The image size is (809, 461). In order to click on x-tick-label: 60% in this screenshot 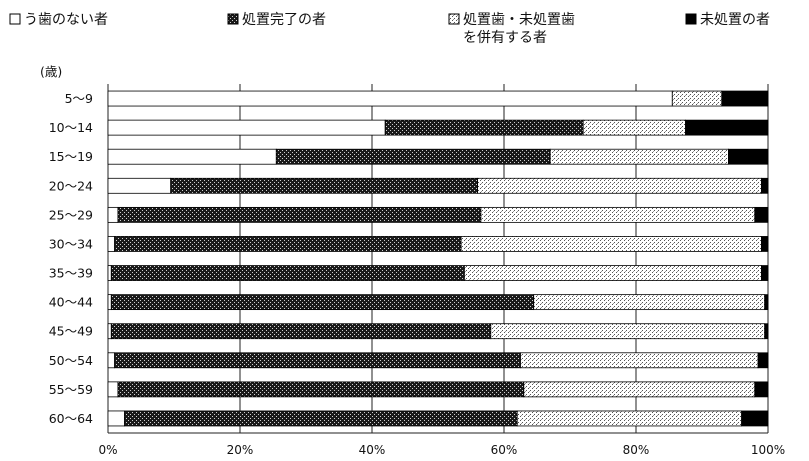, I will do `click(504, 450)`.